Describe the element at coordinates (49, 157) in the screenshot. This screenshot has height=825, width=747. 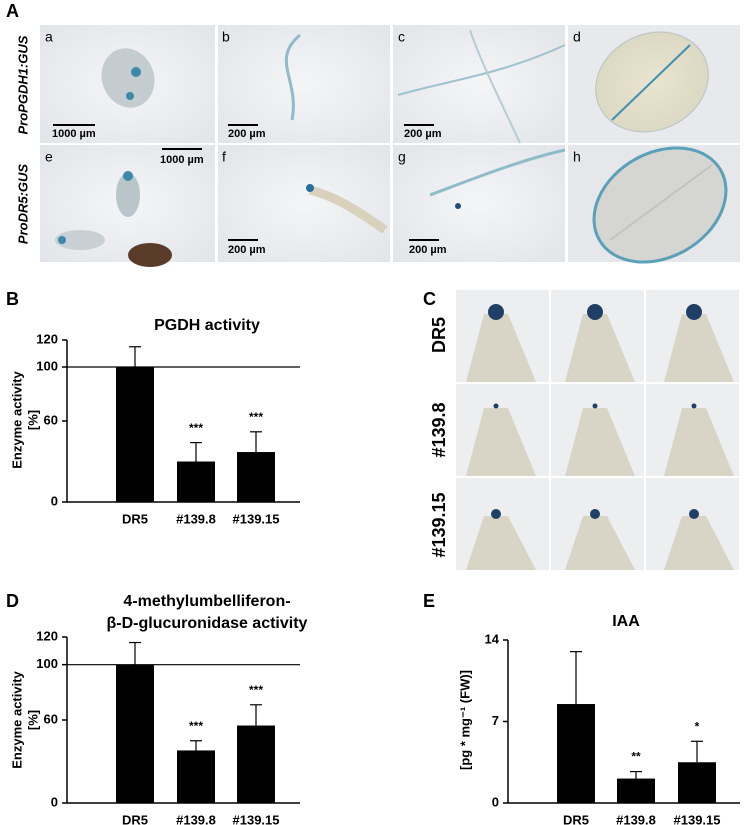
I see `image-label: e` at that location.